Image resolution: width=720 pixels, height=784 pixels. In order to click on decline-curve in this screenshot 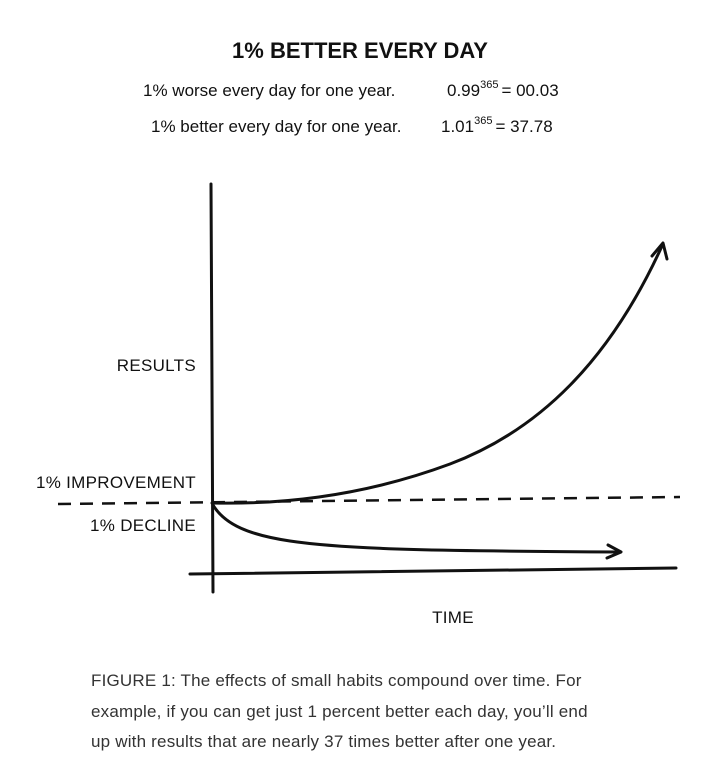, I will do `click(416, 528)`.